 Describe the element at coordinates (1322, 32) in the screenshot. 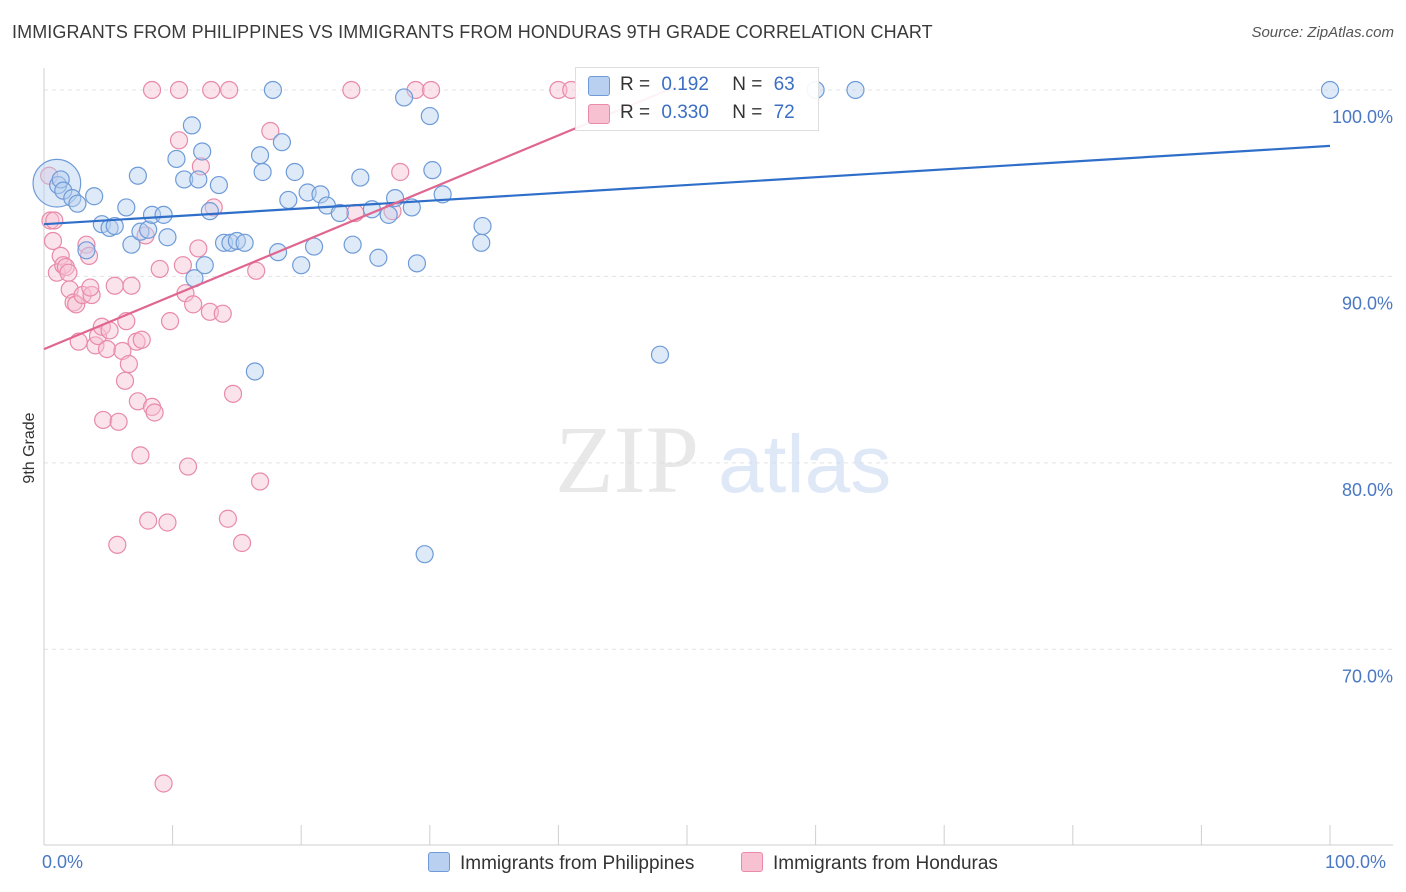

I see `source-label: Source: ZipAtlas.com` at that location.